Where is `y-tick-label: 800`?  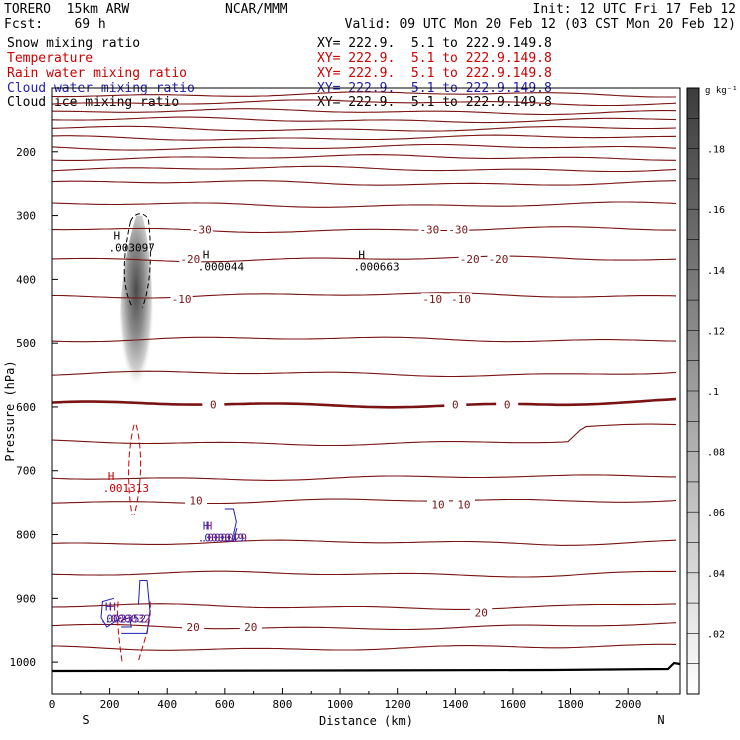 y-tick-label: 800 is located at coordinates (26, 535).